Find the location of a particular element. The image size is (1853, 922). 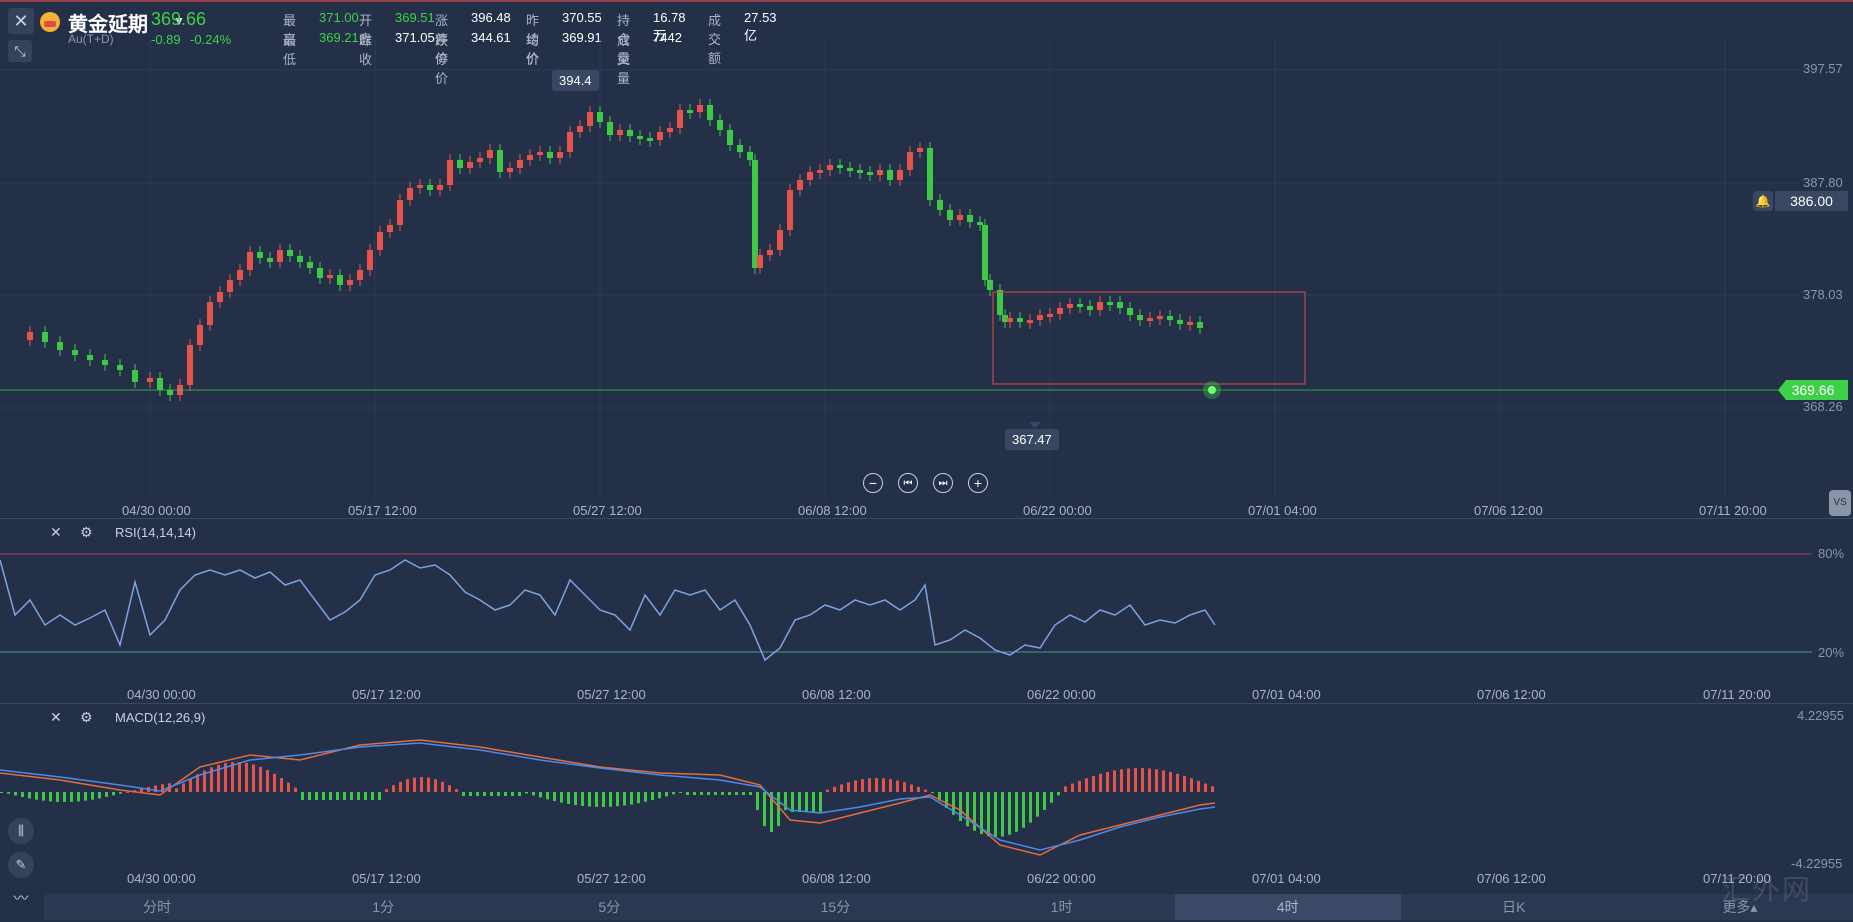

timeframe-tab: 15分 is located at coordinates (835, 907).